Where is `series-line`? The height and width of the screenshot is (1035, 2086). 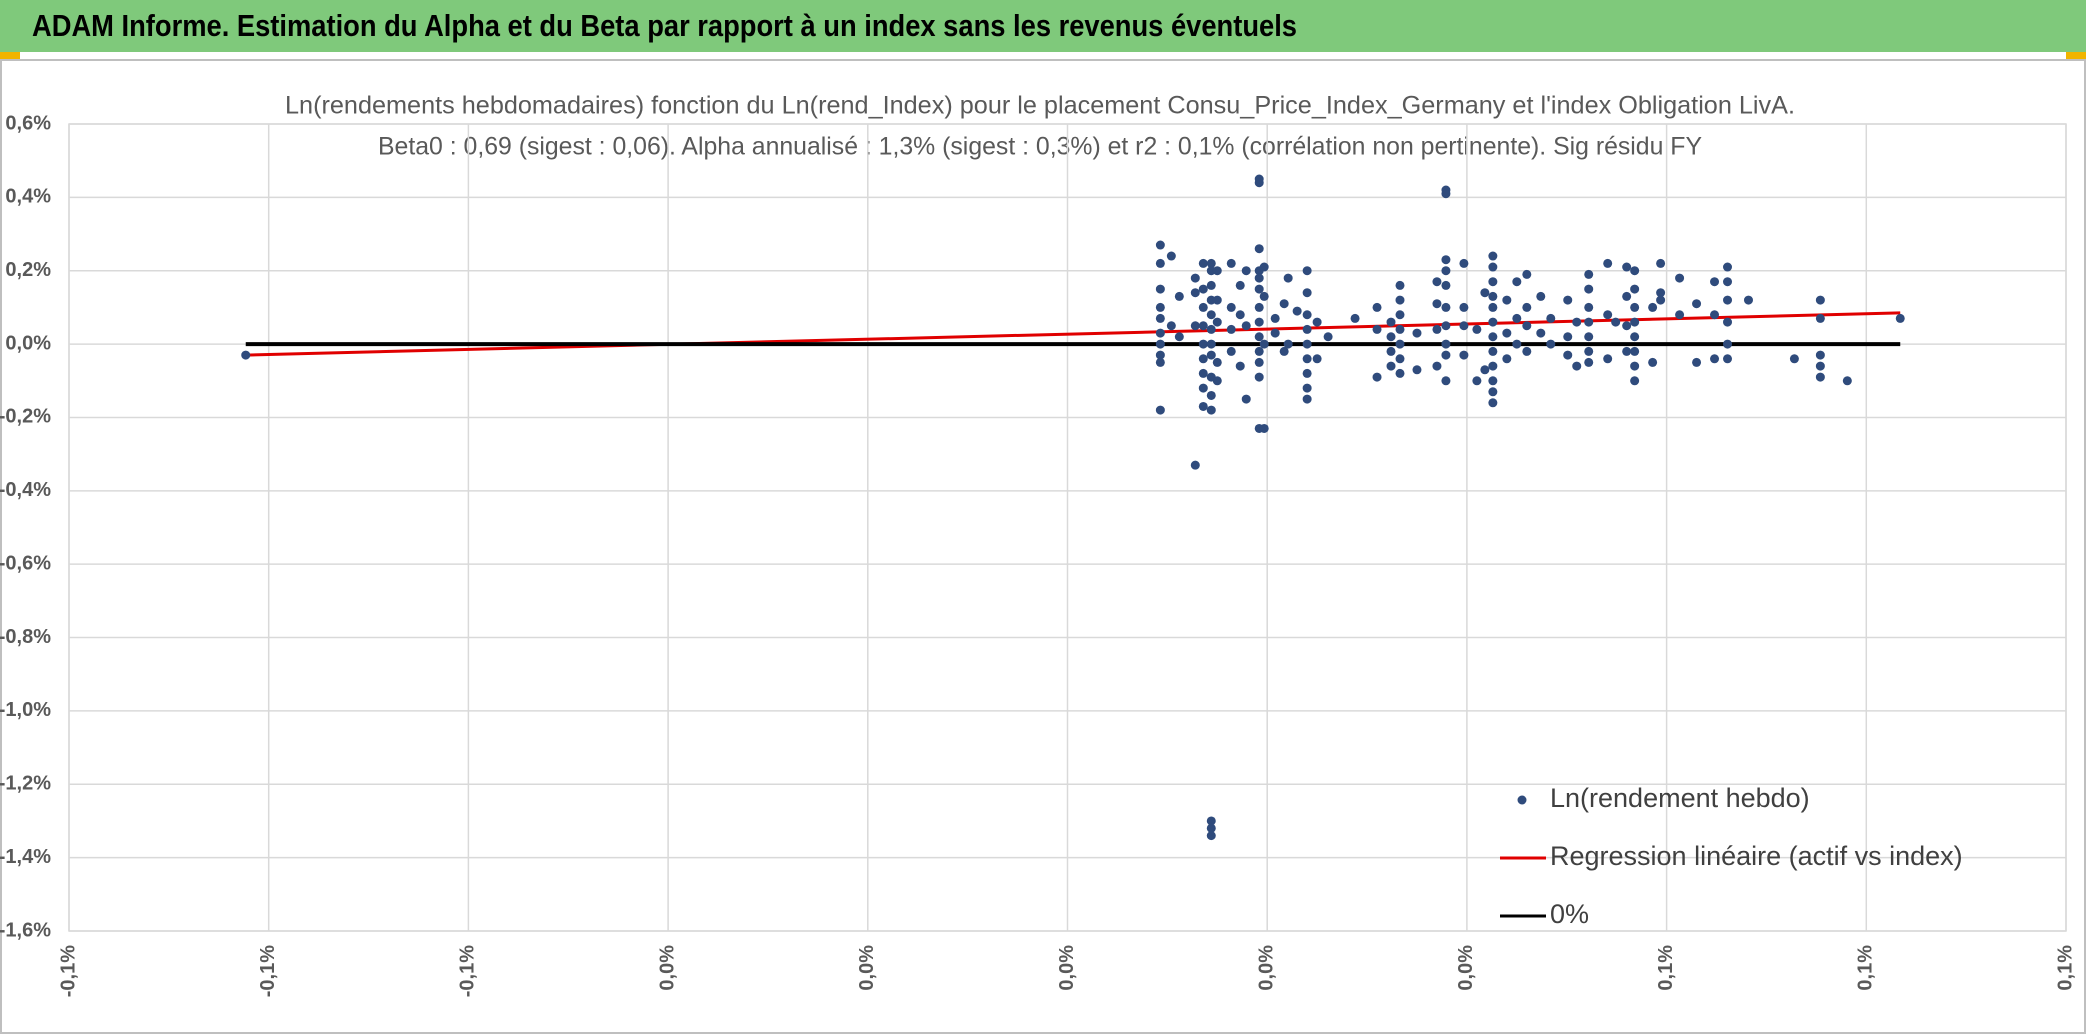
series-line is located at coordinates (1073, 334).